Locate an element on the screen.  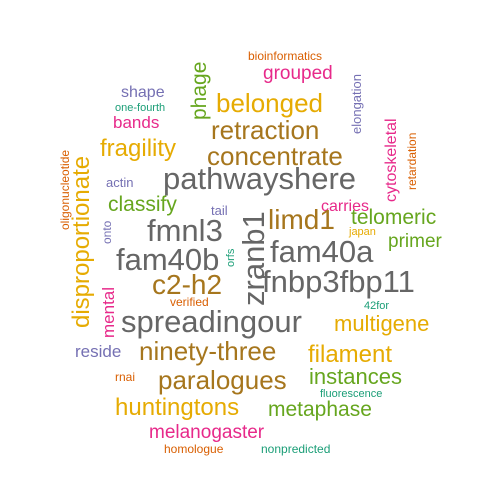
word-cytoskeletal: cytoskeletal is located at coordinates (391, 160).